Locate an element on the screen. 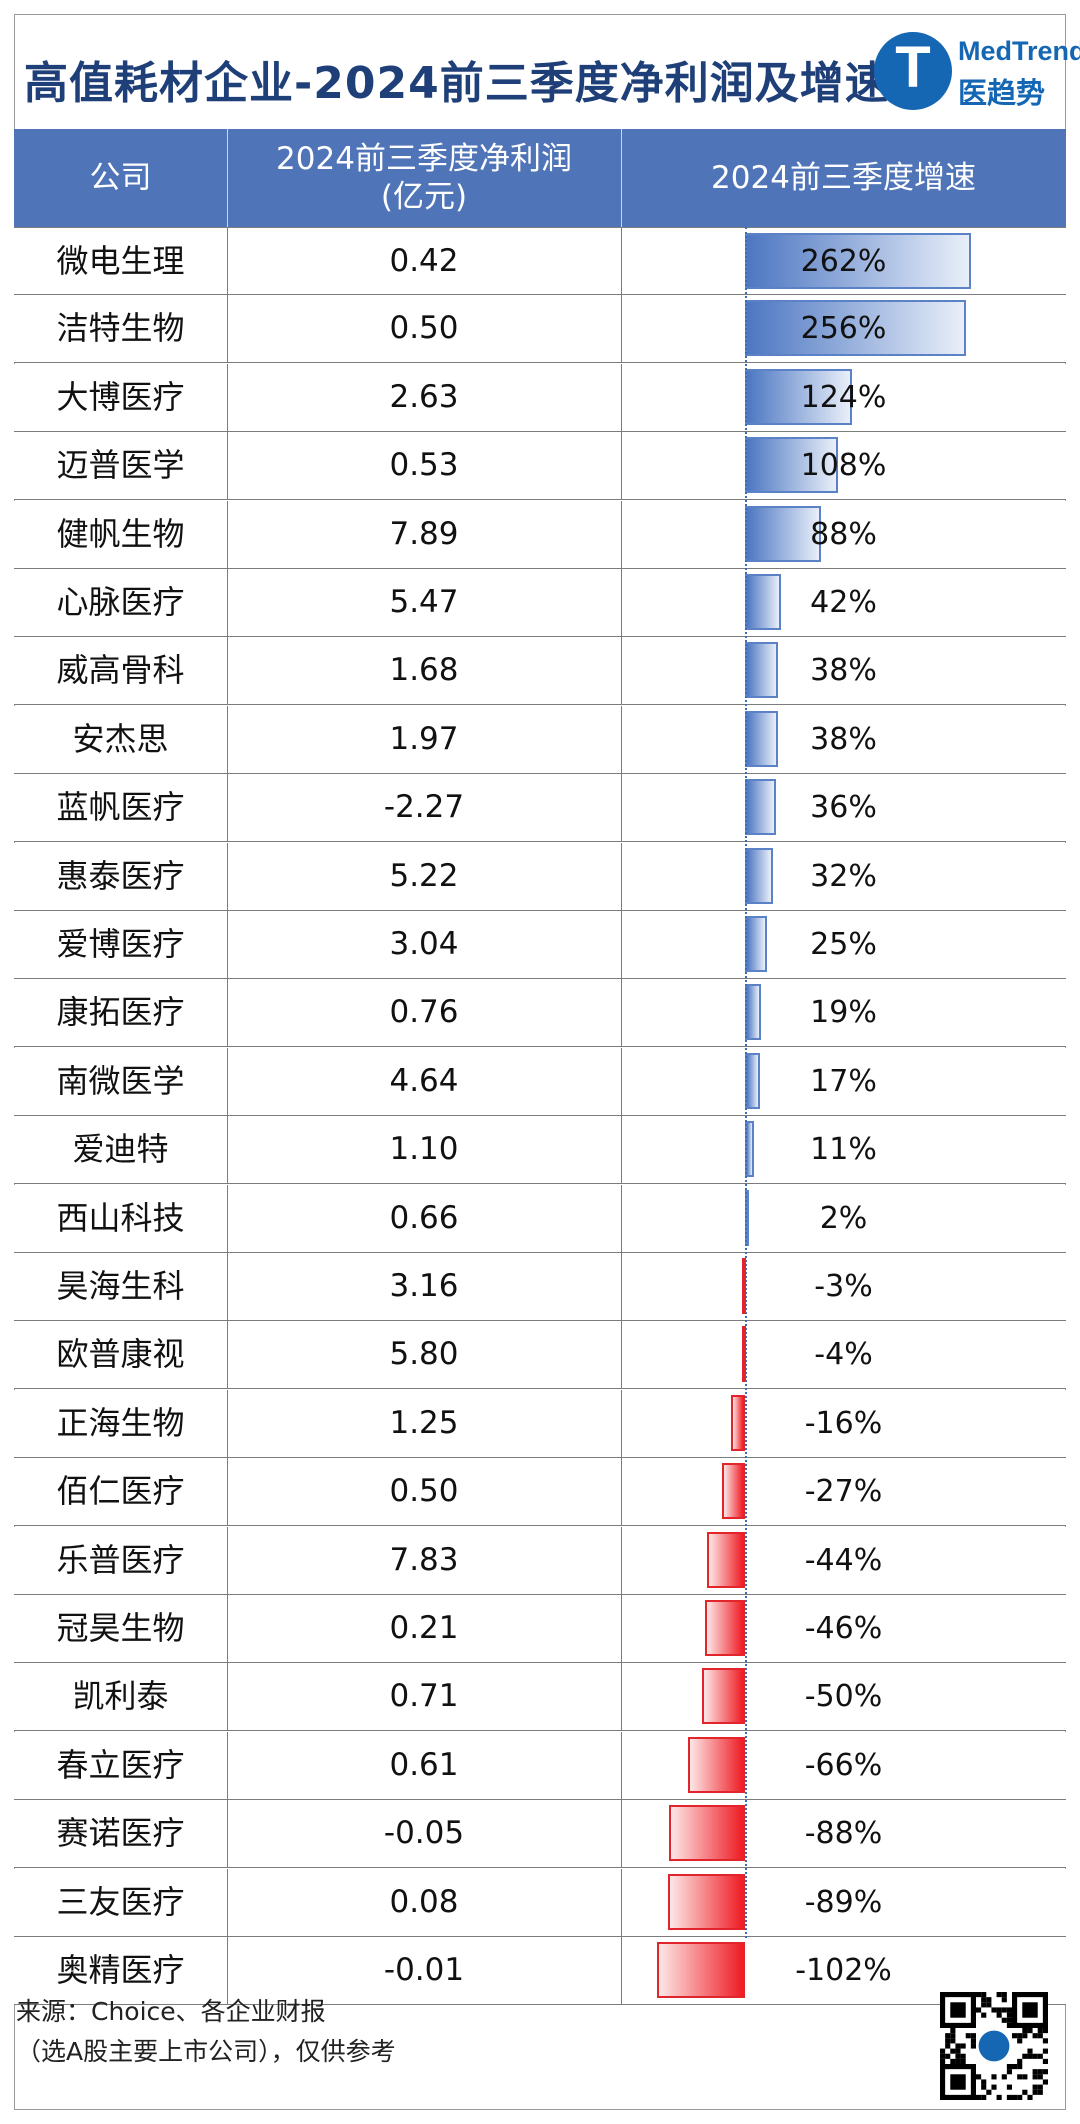  table-row: 佰仁医疗 0.50 -27% is located at coordinates (540, 1492).